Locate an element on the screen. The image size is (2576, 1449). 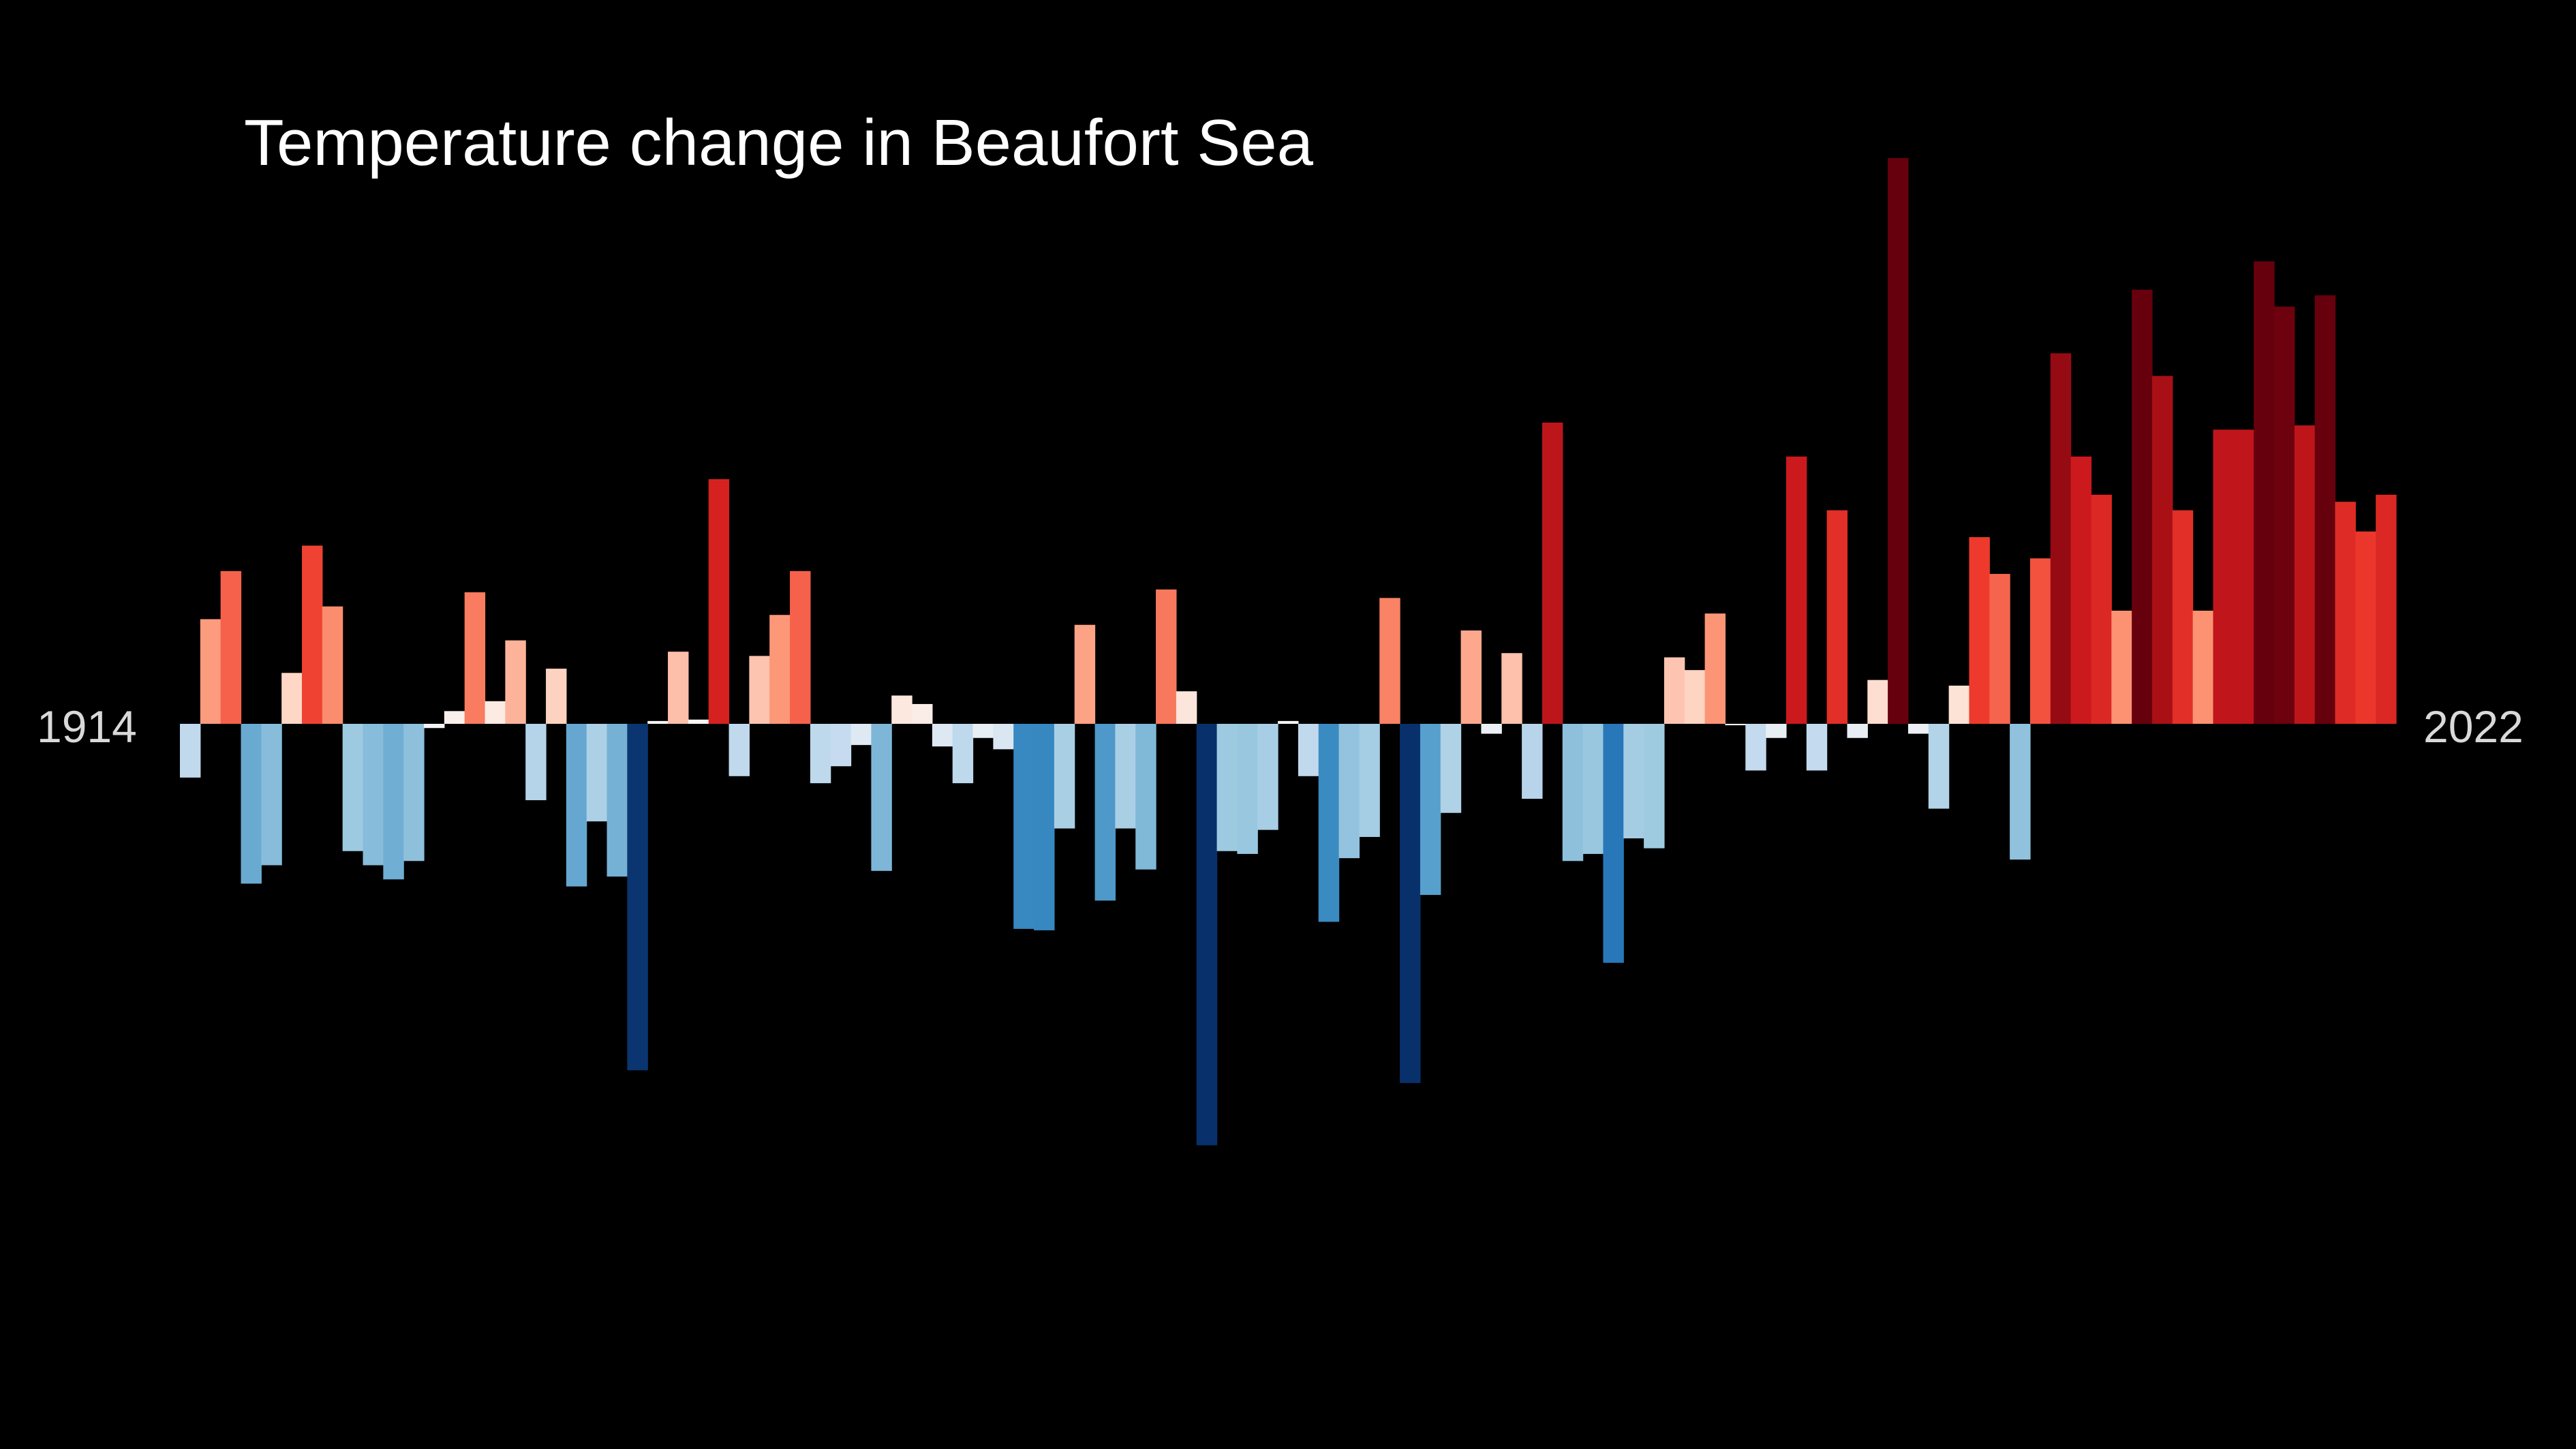
bar-1977 is located at coordinates (1471, 677).